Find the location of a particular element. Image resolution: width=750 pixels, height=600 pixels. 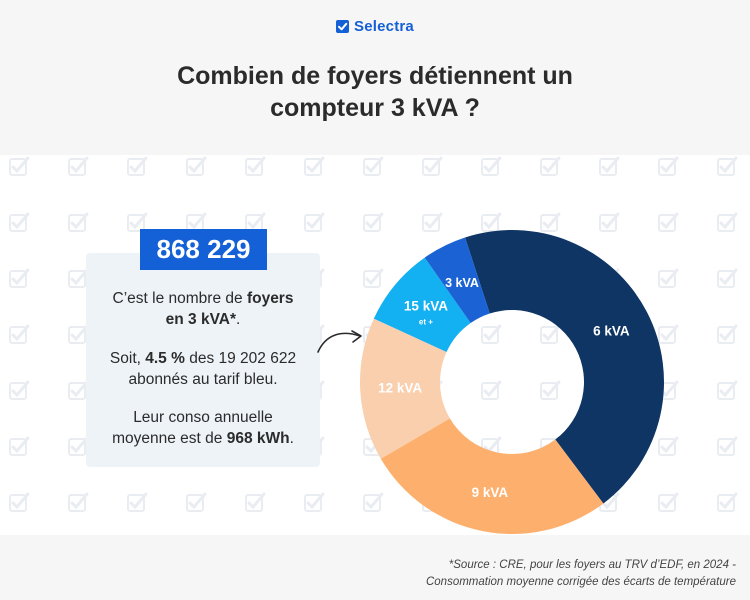

donut-slice-3-kva is located at coordinates (457, 280).